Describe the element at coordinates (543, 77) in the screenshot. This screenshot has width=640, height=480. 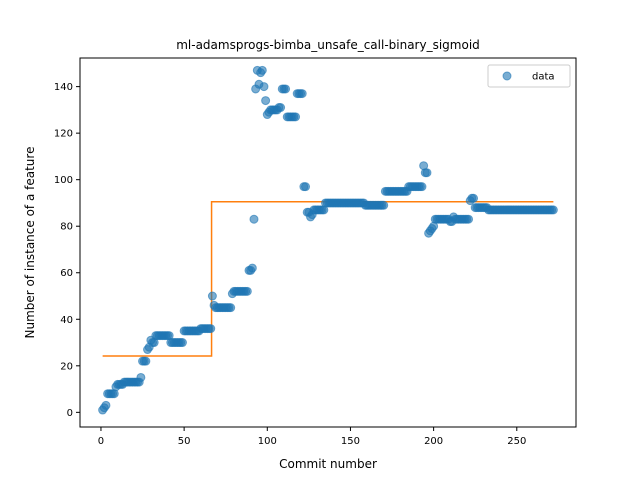
I see `legend-label-data: data` at that location.